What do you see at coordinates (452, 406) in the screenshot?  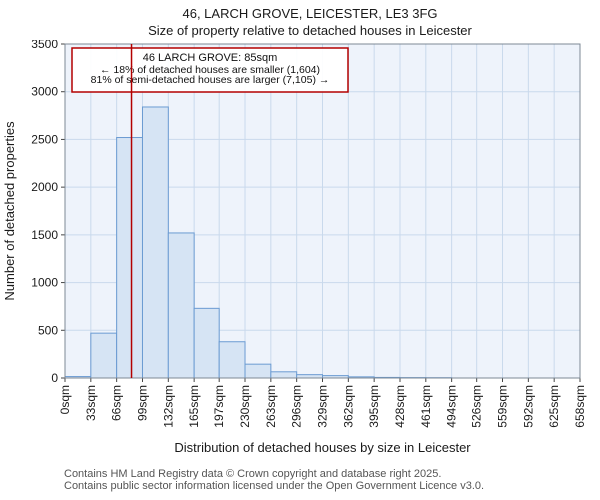 I see `x-tick-label: 494sqm` at bounding box center [452, 406].